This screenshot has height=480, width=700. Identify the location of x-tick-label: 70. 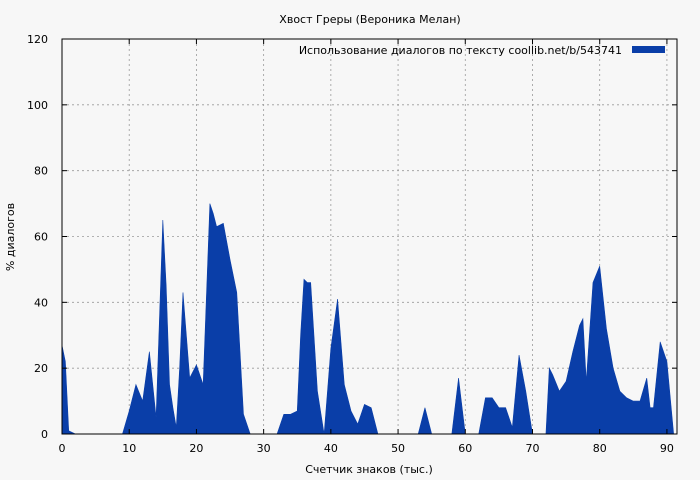
(532, 448).